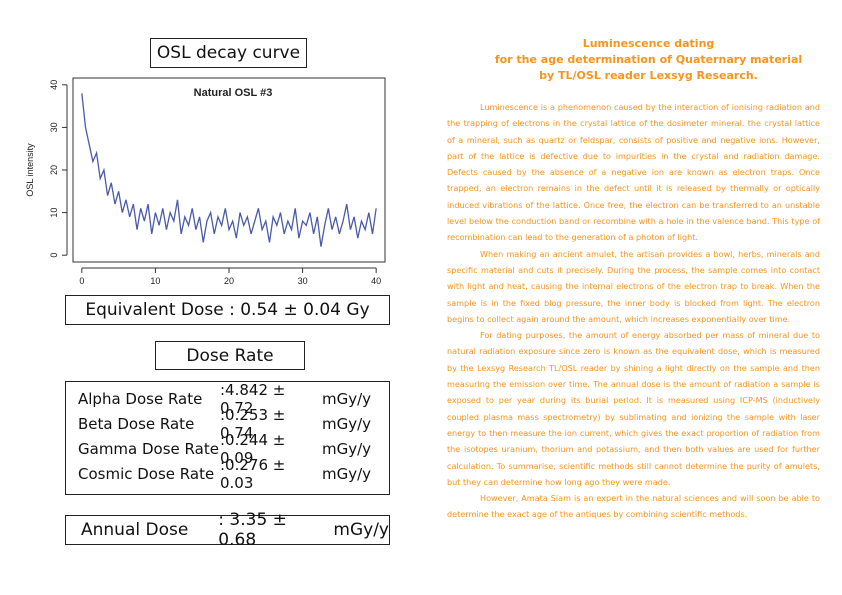  Describe the element at coordinates (252, 530) in the screenshot. I see `annual-dose-value: : 3.35 ± 0.68` at that location.